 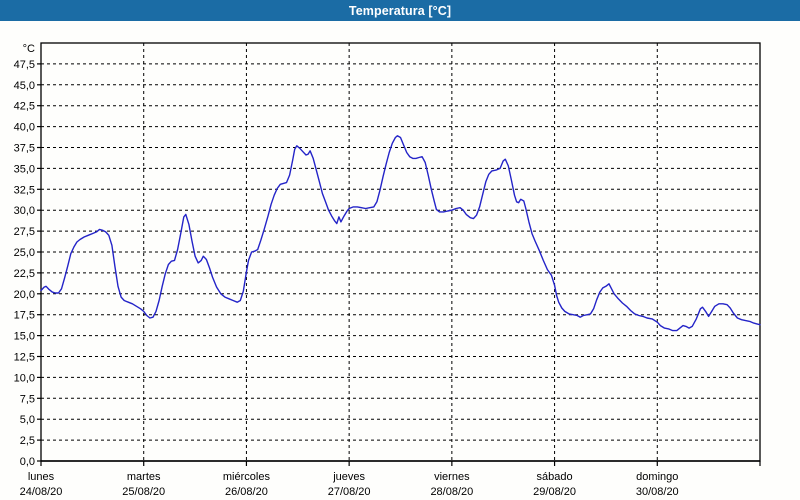 I want to click on y-tick-label: 0,0, so click(x=27, y=462).